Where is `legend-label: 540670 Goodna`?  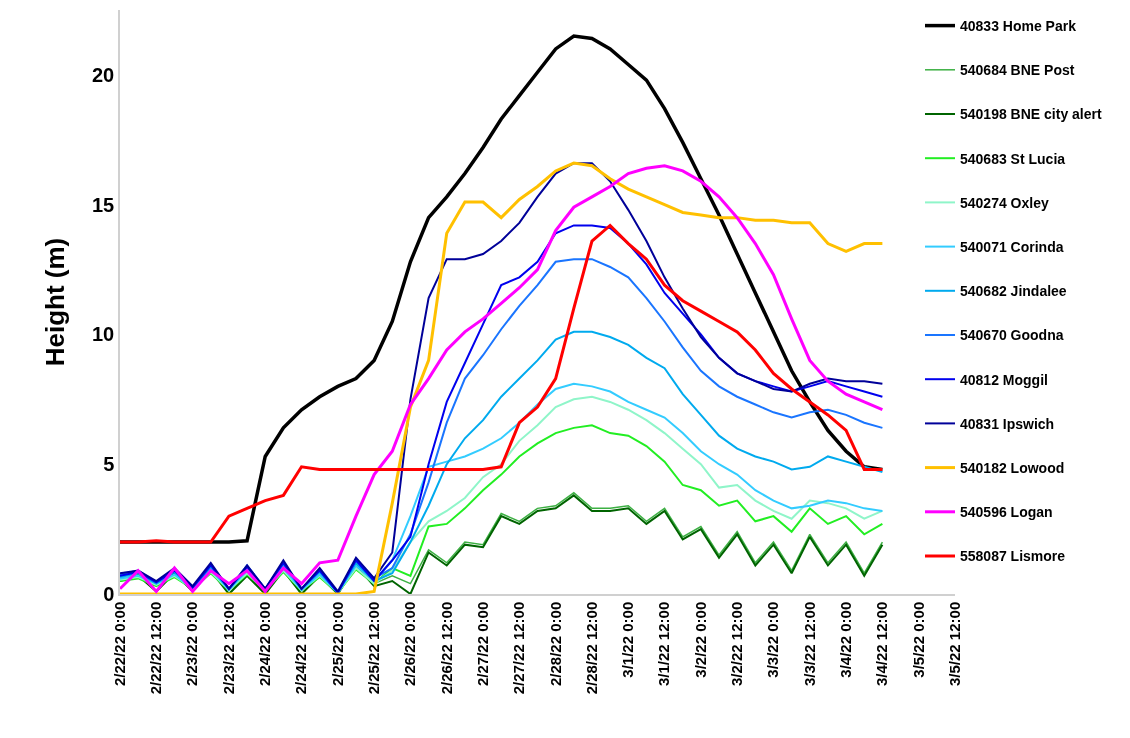
legend-label: 540670 Goodna is located at coordinates (1012, 335).